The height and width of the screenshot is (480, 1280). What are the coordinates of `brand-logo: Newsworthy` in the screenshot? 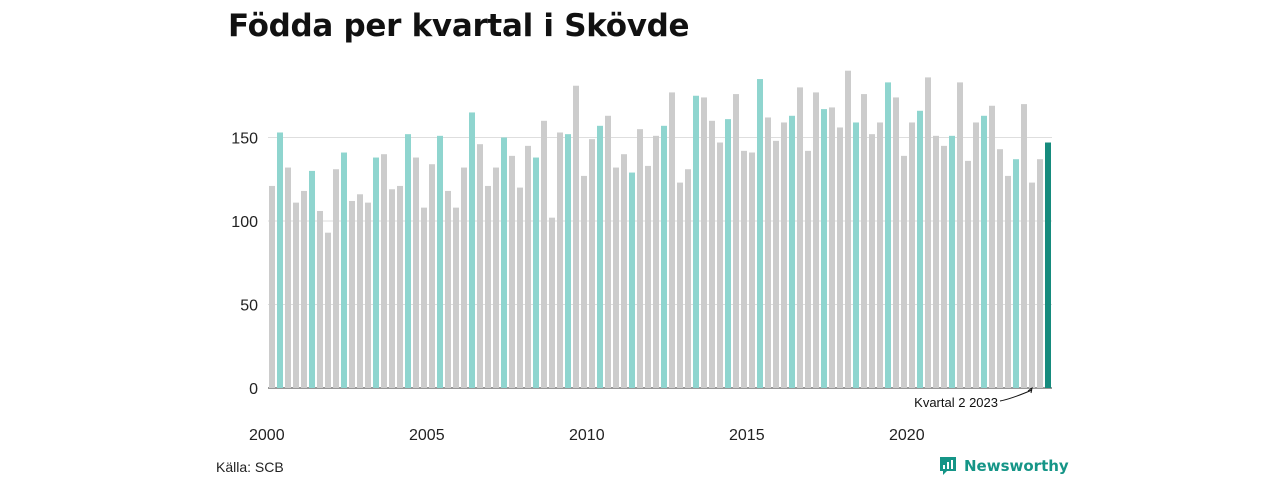 It's located at (1003, 466).